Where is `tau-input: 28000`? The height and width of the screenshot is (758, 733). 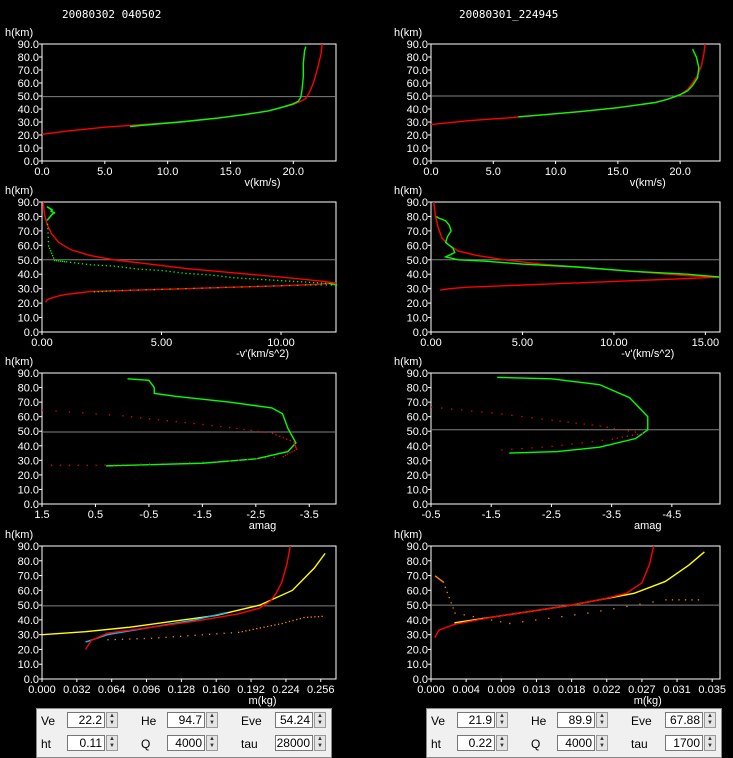 tau-input: 28000 is located at coordinates (294, 743).